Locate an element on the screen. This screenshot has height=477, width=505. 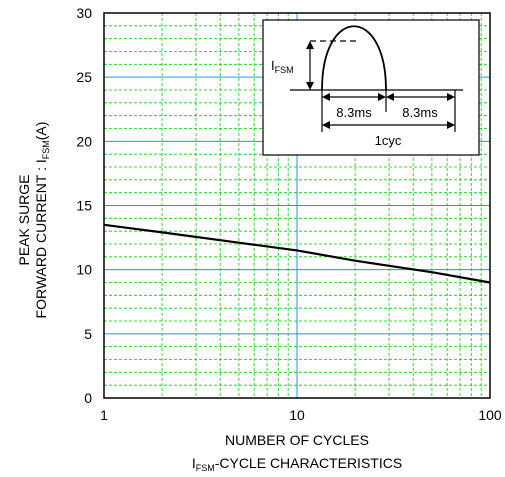
cycle-arrow-right is located at coordinates (451, 125).